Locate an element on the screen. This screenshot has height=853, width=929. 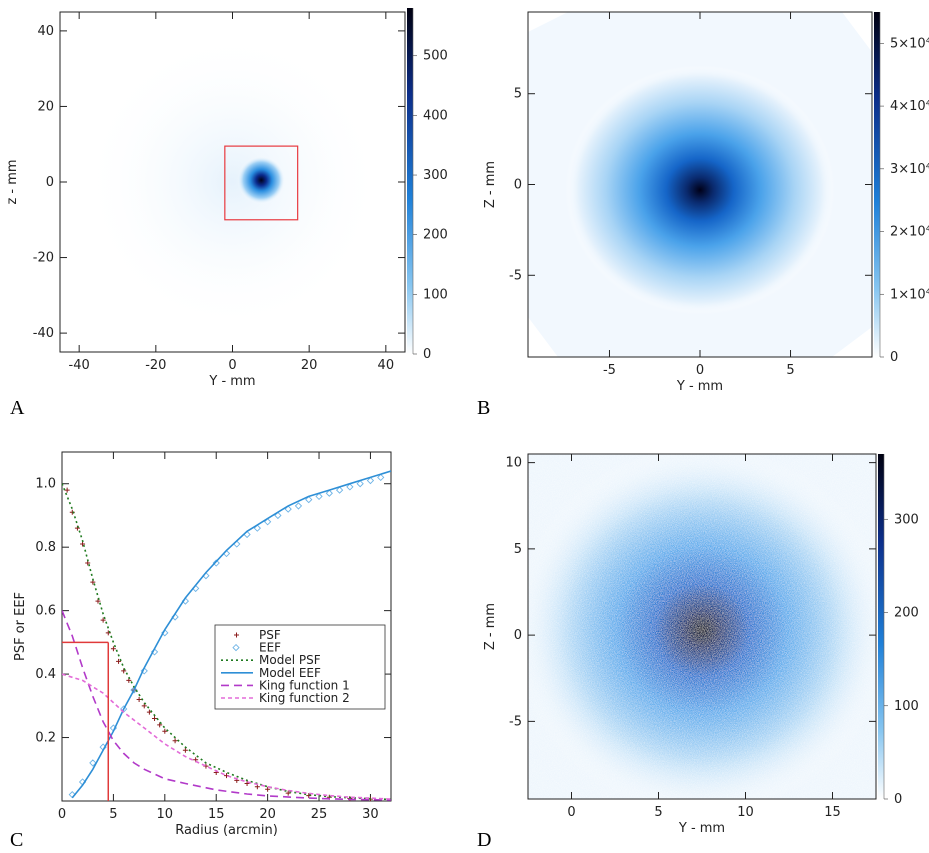
legend-item: Model PSF is located at coordinates (271, 660).